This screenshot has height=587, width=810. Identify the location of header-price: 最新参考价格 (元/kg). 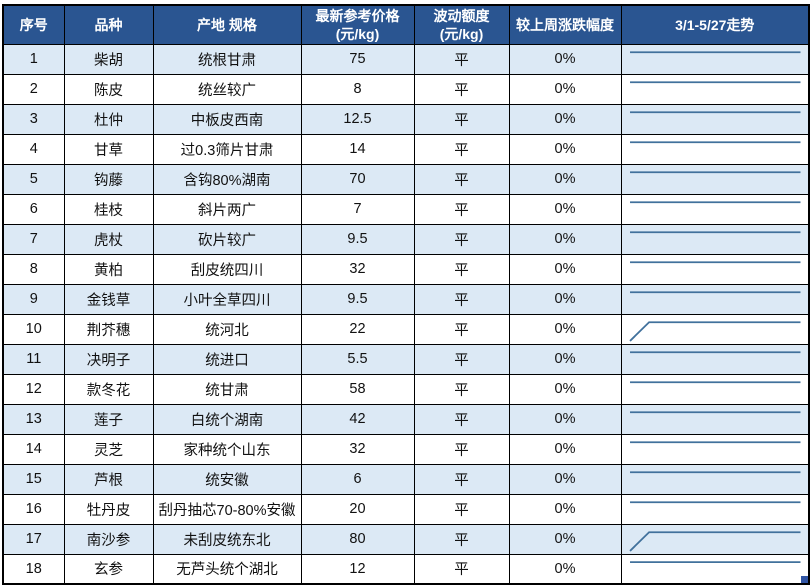
(357, 24).